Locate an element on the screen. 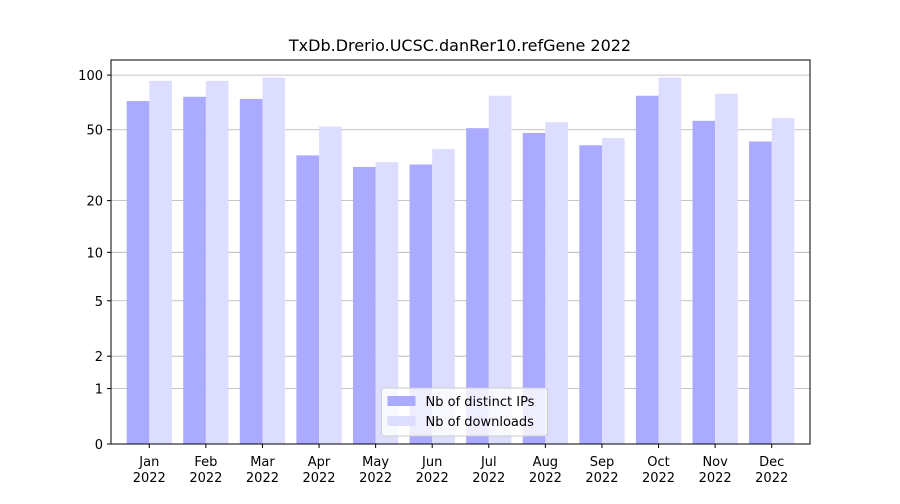 The image size is (900, 504). x-tick-label: Aug 2022 is located at coordinates (545, 470).